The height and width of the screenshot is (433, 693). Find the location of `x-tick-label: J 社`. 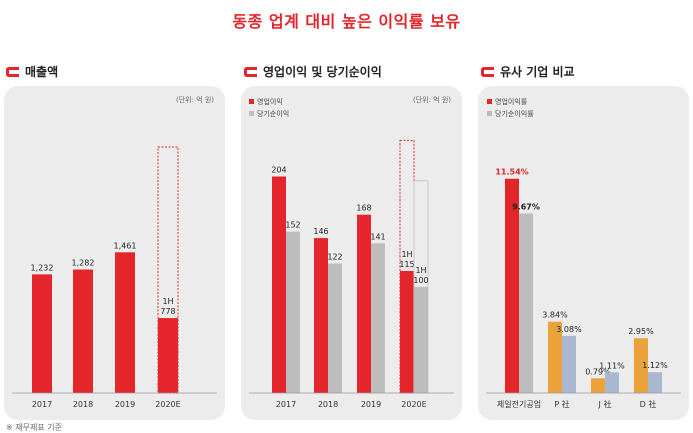

x-tick-label: J 社 is located at coordinates (605, 404).